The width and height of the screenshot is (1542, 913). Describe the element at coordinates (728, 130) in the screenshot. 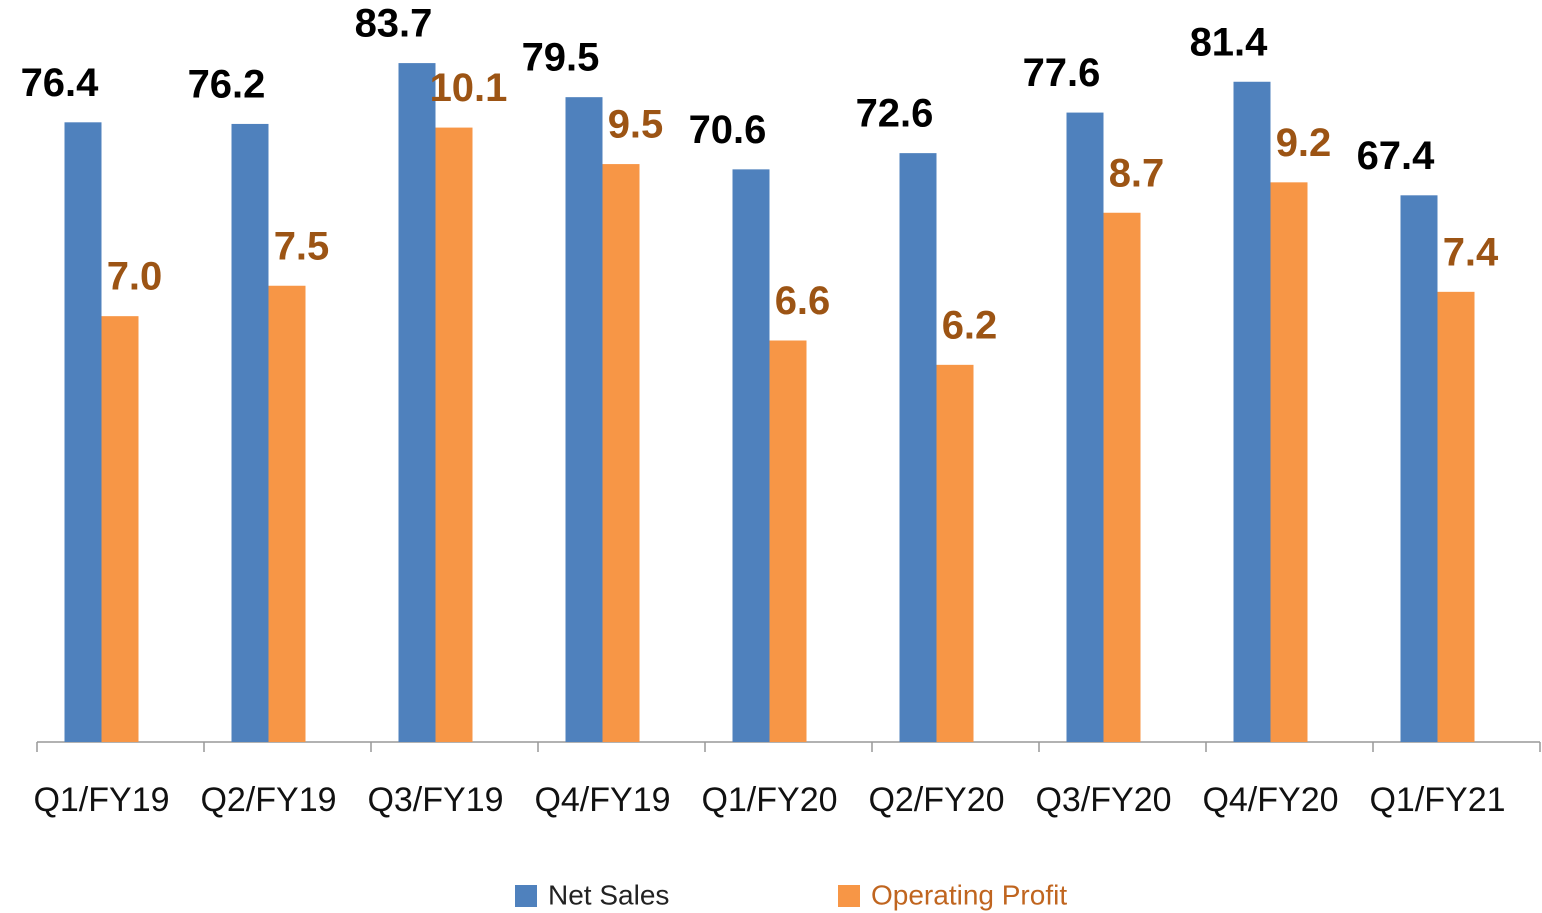

I see `data-label: 70.6` at that location.